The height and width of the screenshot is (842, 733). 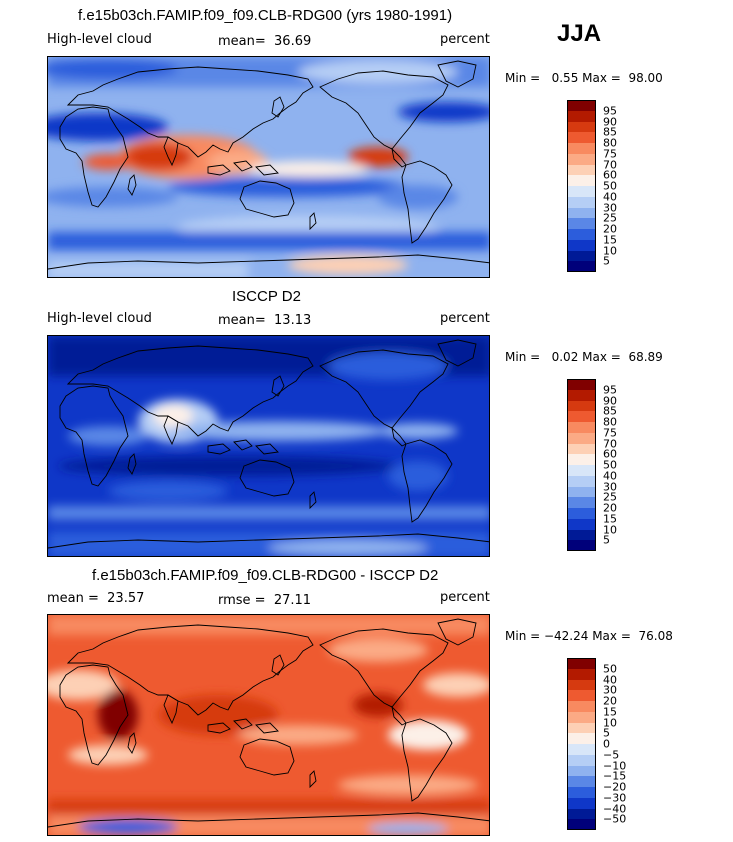 I want to click on panel-1-field-label: High-level cloud, so click(x=99, y=39).